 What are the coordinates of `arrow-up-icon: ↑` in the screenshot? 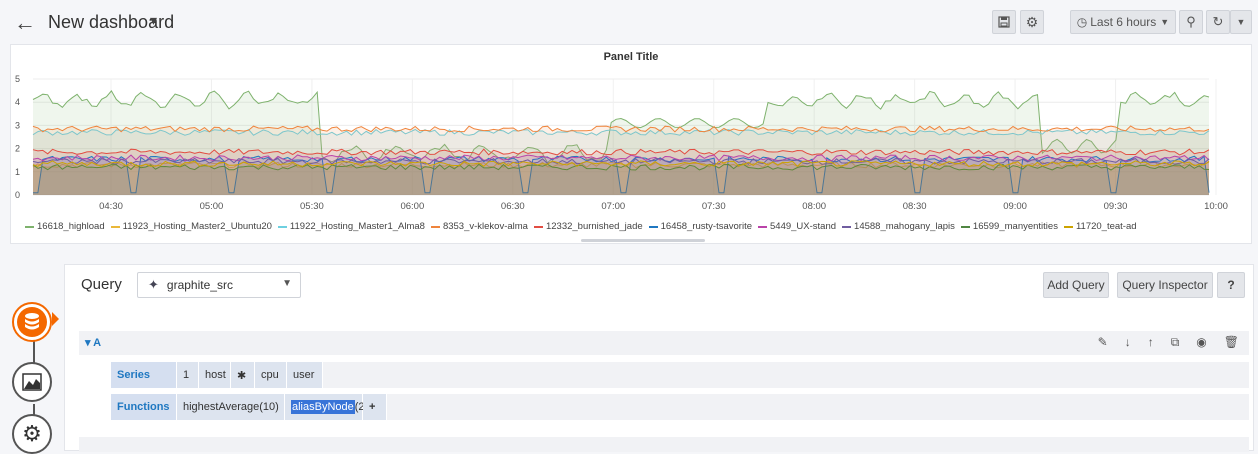 It's located at (1150, 342).